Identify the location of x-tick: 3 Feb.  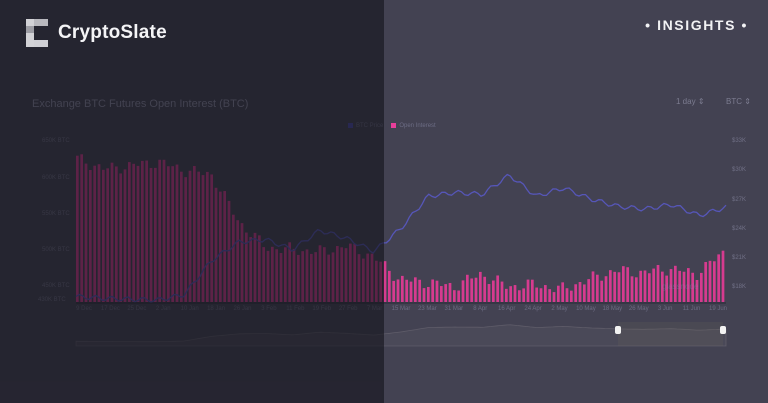
(269, 309).